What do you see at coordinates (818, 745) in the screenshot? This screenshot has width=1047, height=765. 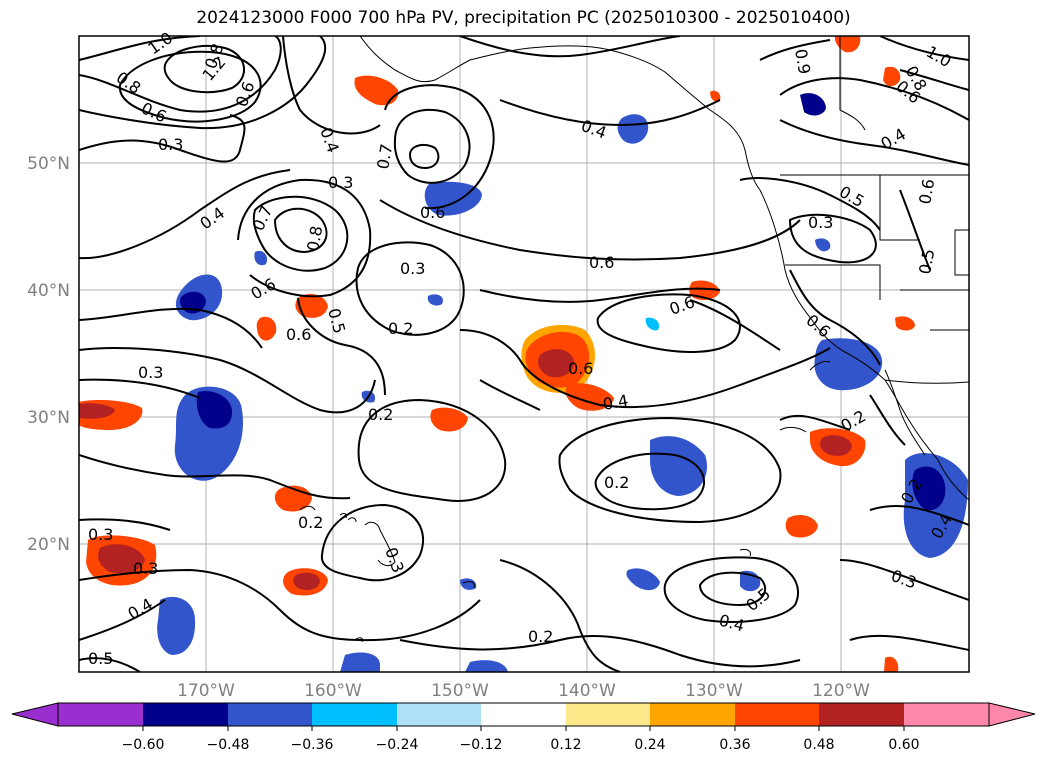 I see `colorbar-tick: 0.48` at bounding box center [818, 745].